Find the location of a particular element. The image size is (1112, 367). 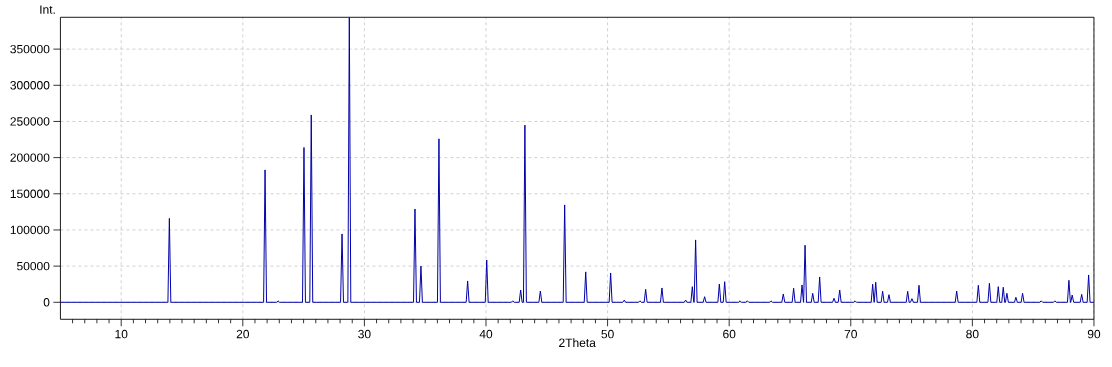

y-tick-label: 250000 is located at coordinates (30, 121).